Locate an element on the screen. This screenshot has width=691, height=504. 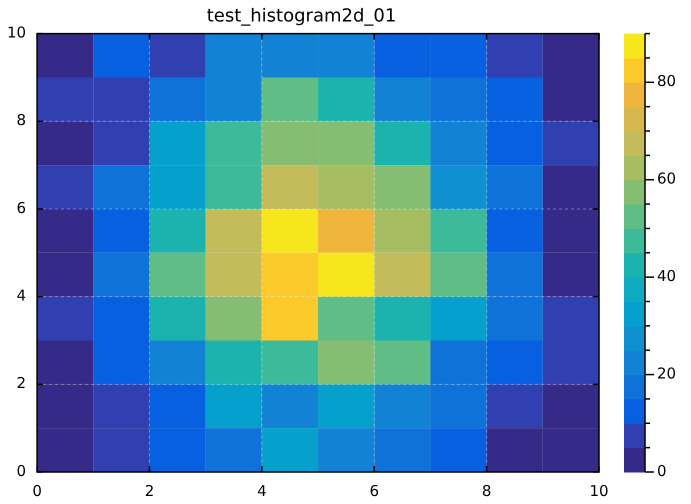
x-tick-label: 6 is located at coordinates (374, 491).